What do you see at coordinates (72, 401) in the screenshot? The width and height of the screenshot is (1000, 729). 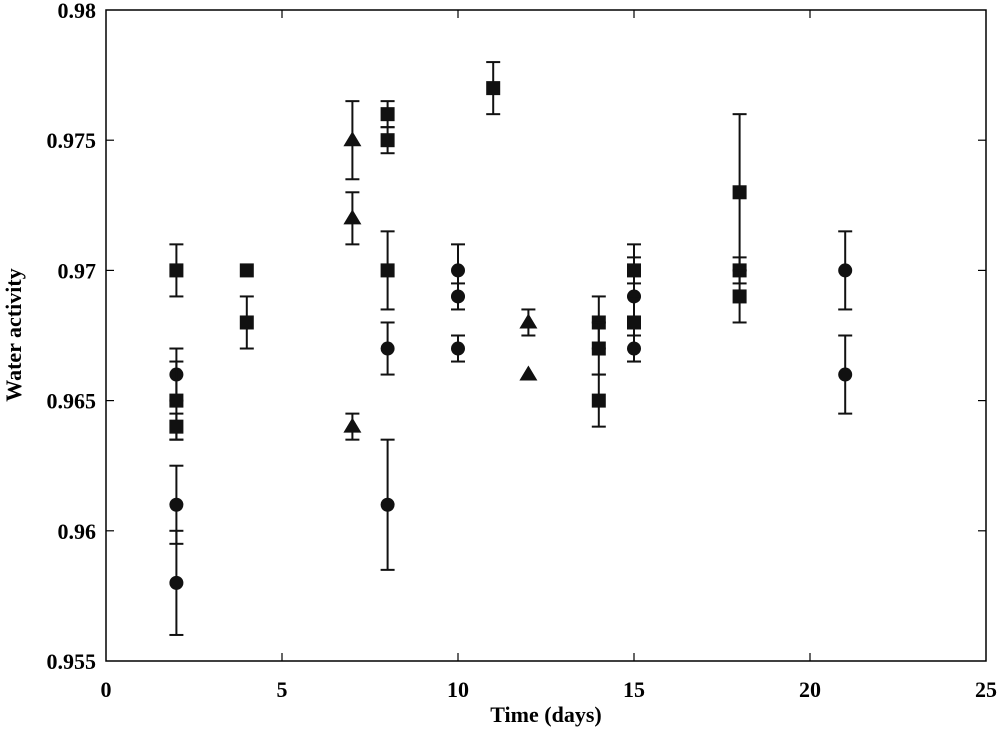 I see `y-tick-label: 0.965` at bounding box center [72, 401].